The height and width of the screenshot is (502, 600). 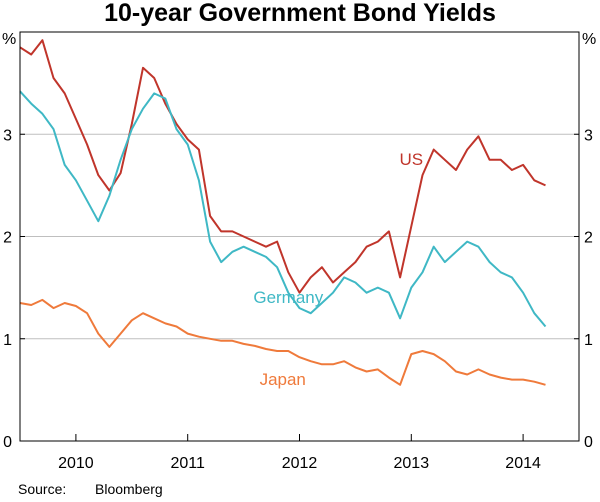 I want to click on y-tick-right: 3, so click(x=588, y=135).